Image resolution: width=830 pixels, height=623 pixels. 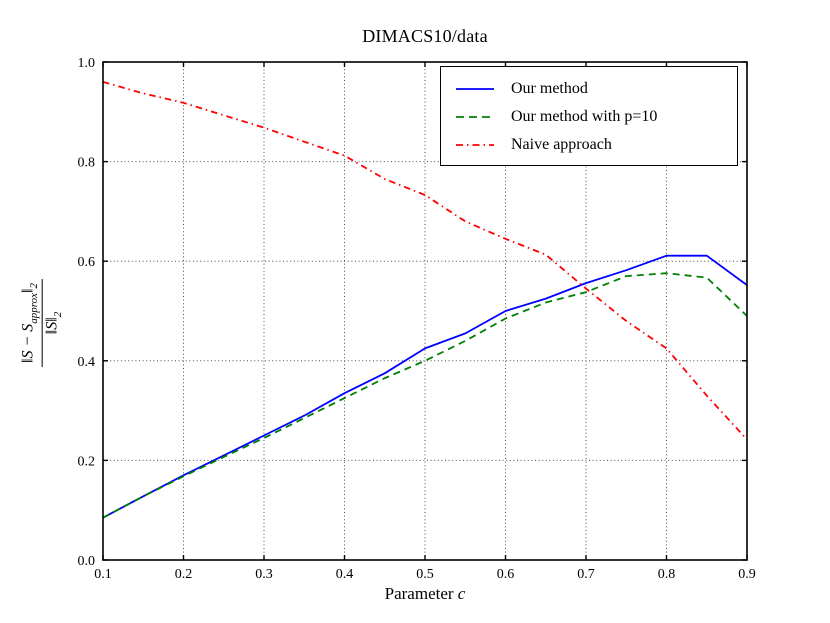 I want to click on legend-item-our-method-p10: Our method with p=10, so click(x=591, y=117).